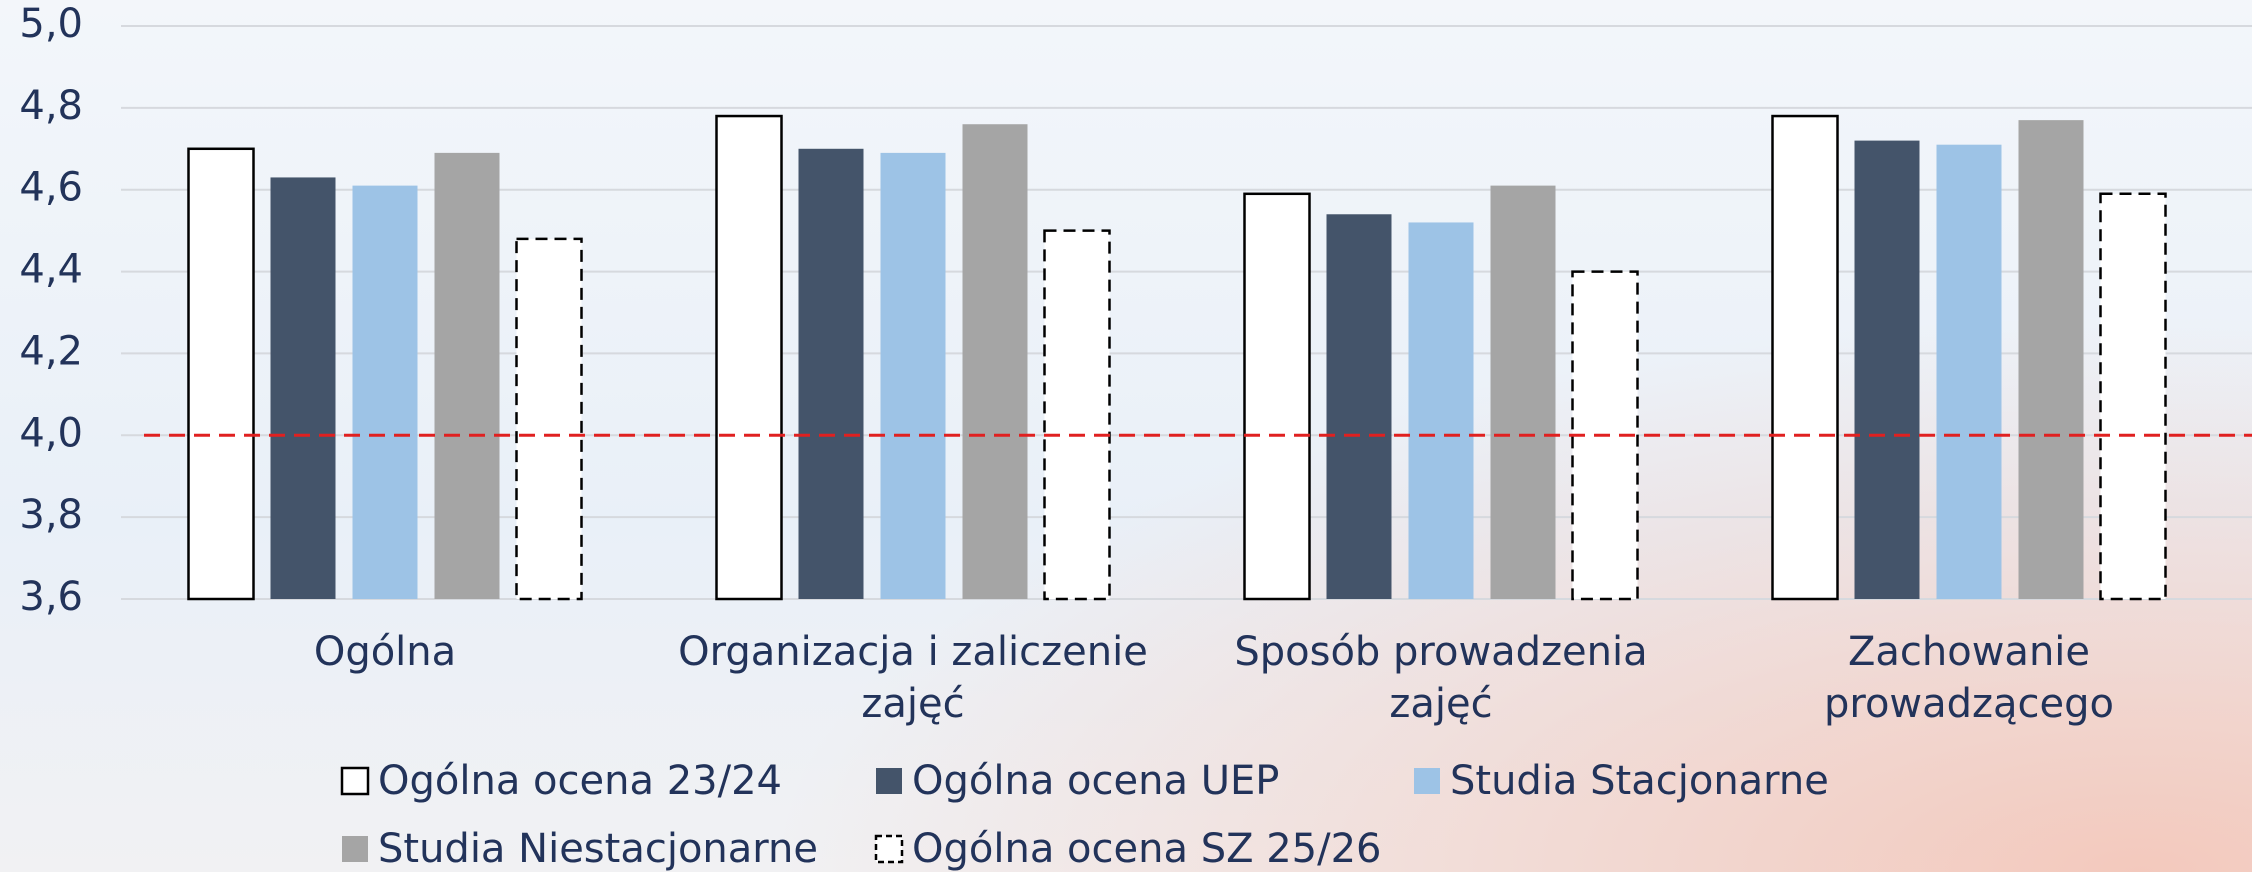 The width and height of the screenshot is (2252, 872). Describe the element at coordinates (1146, 849) in the screenshot. I see `legend-label: Ogólna ocena SZ 25/26` at that location.